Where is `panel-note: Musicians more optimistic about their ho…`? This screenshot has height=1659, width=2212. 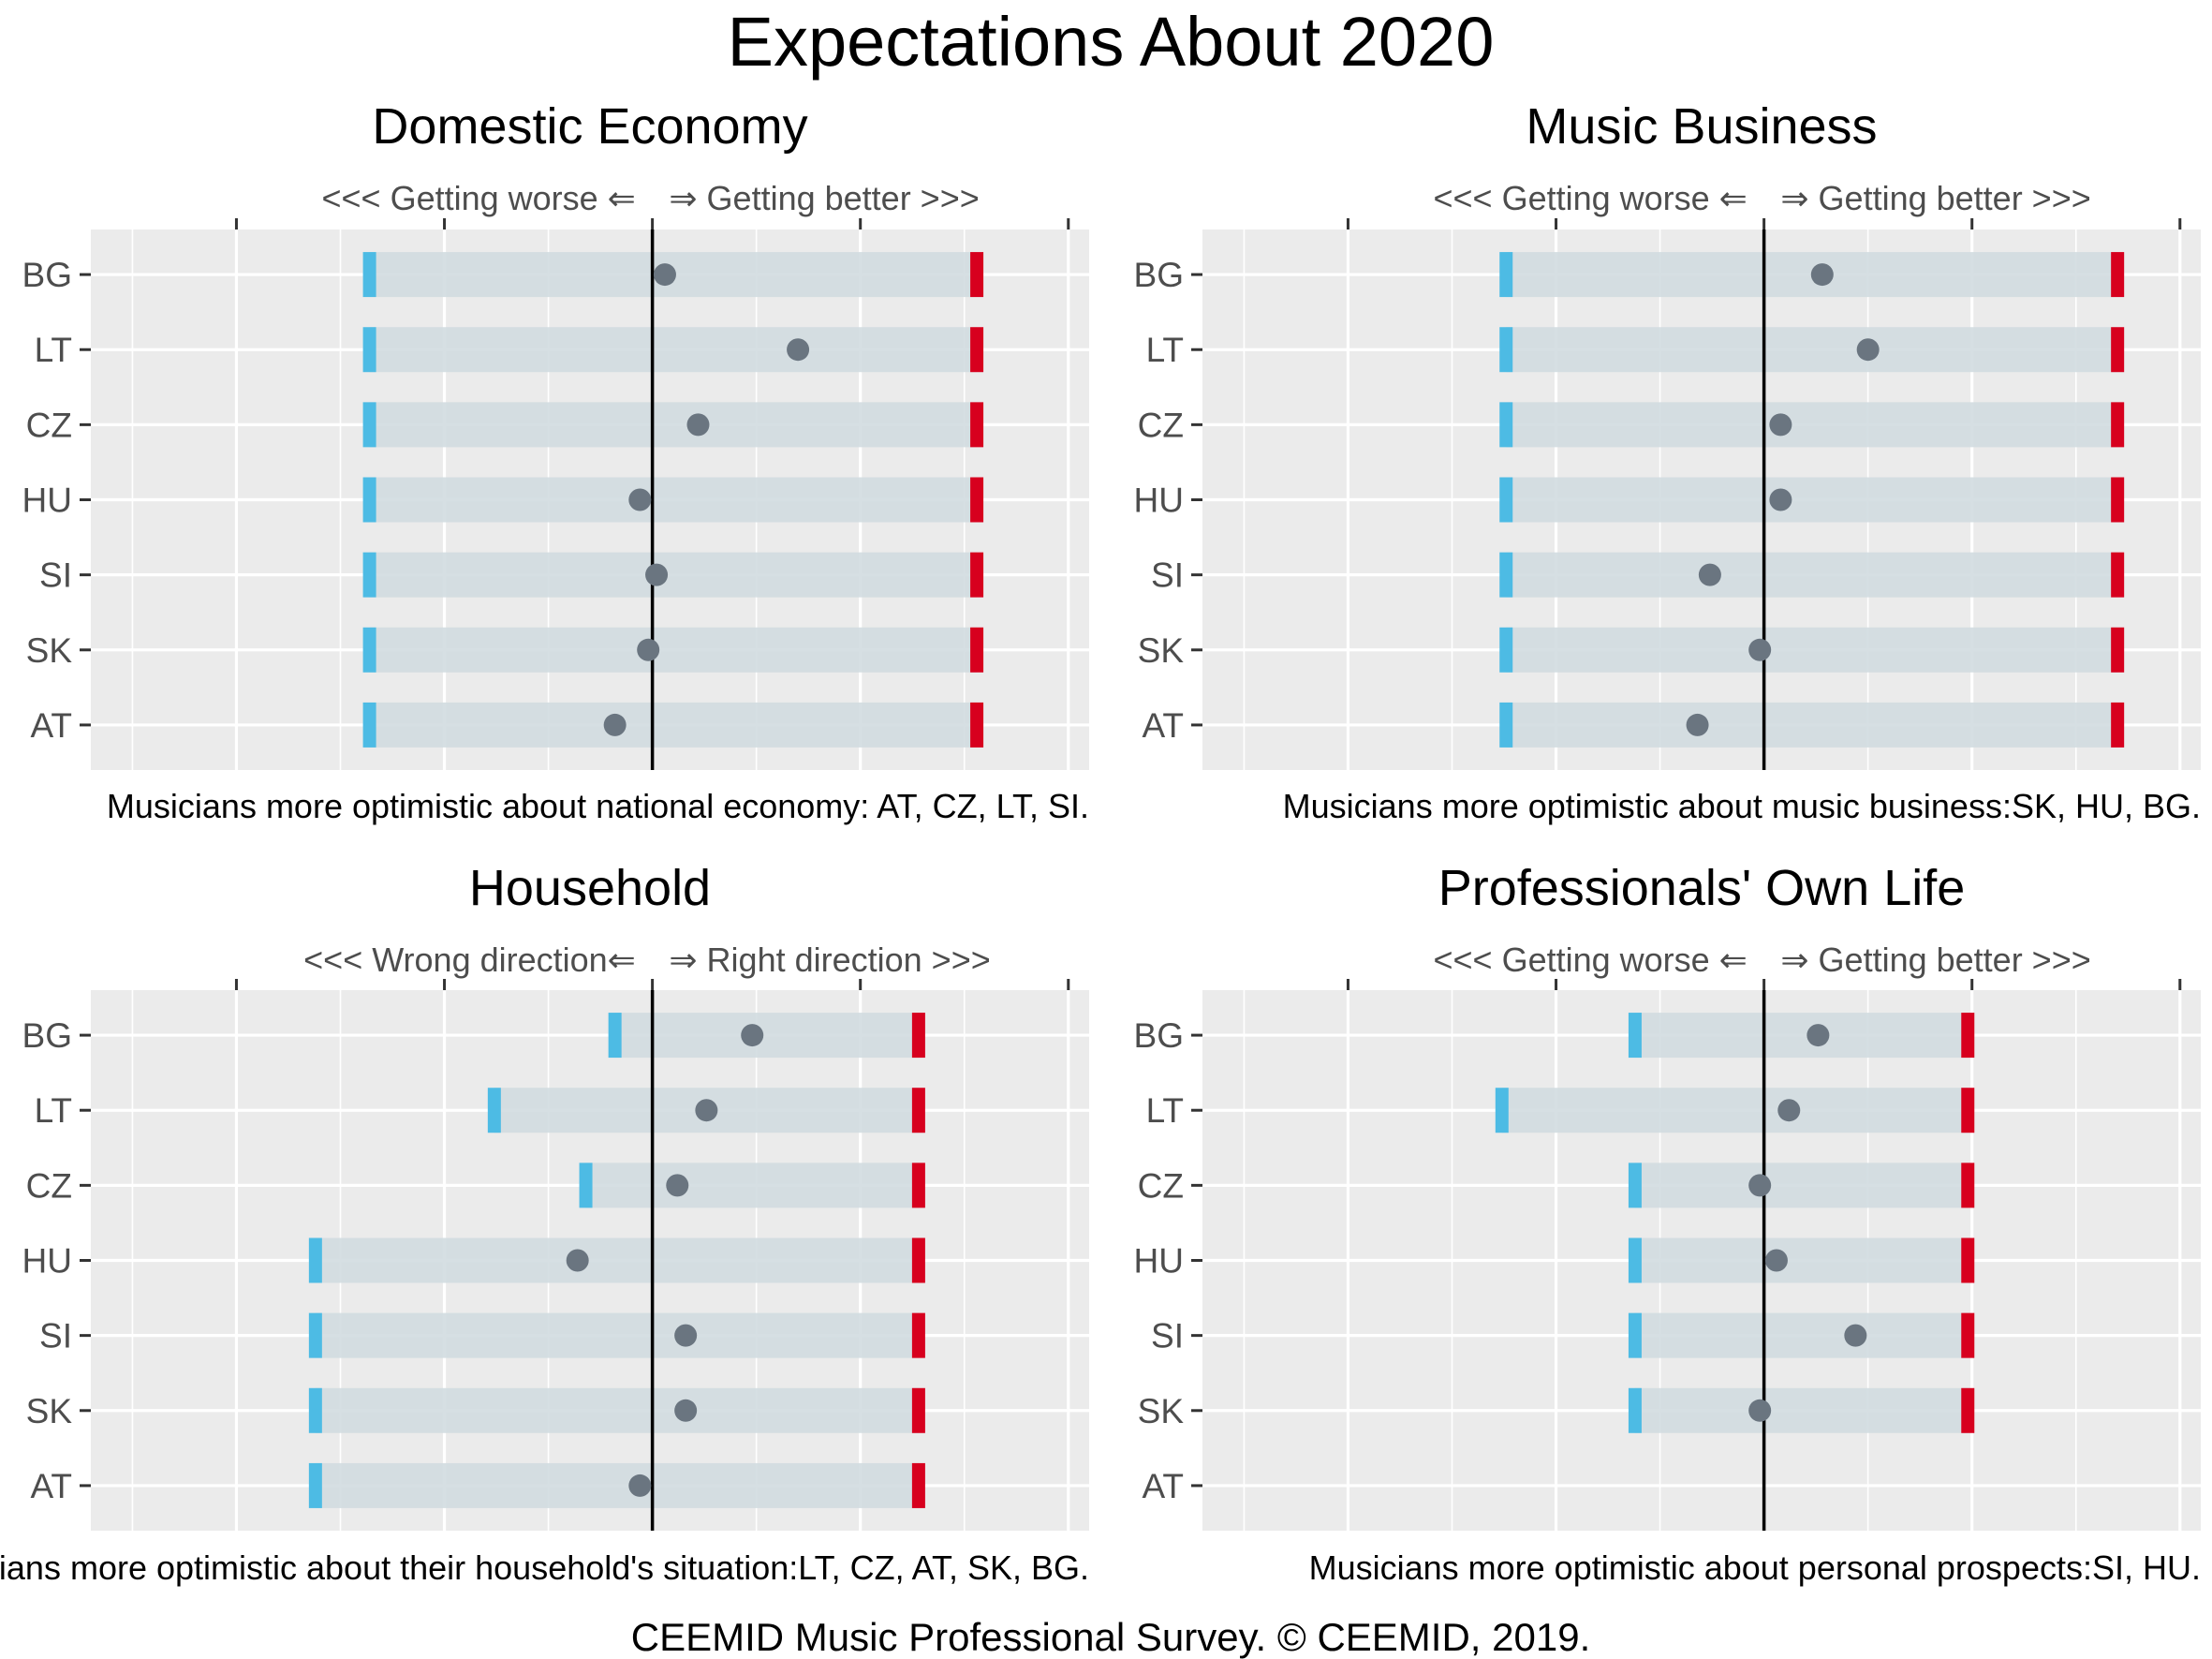 panel-note: Musicians more optimistic about their ho… is located at coordinates (544, 1568).